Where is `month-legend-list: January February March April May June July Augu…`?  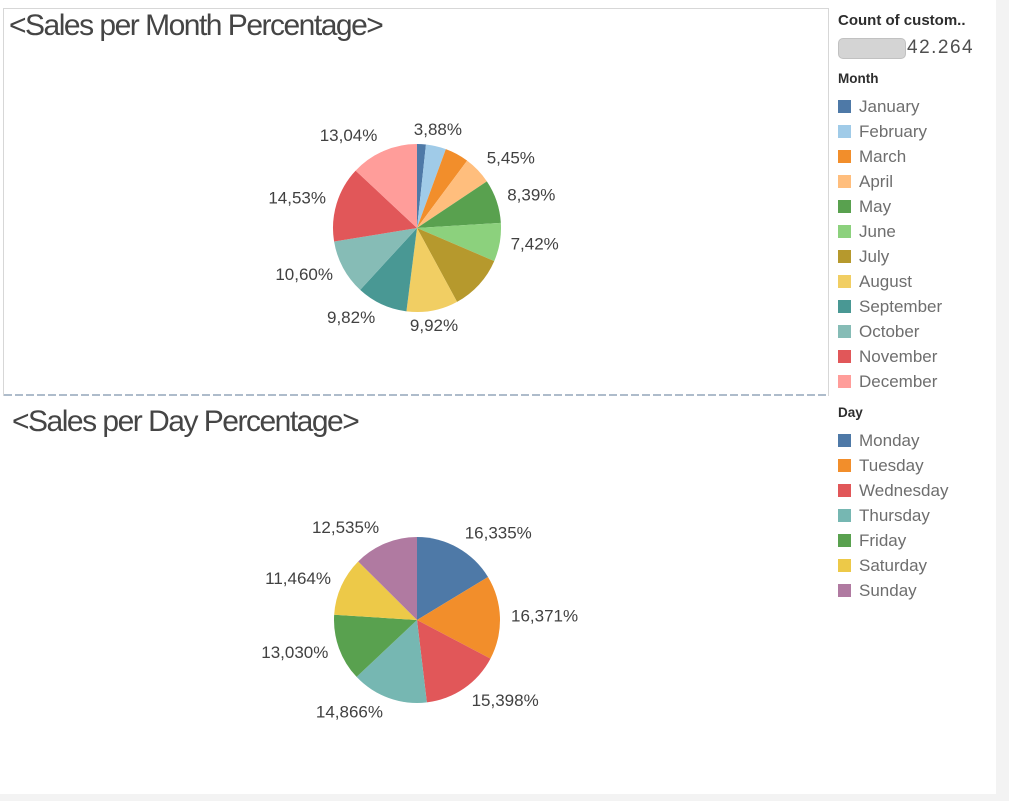
month-legend-list: January February March April May June July Augu… is located at coordinates (917, 244).